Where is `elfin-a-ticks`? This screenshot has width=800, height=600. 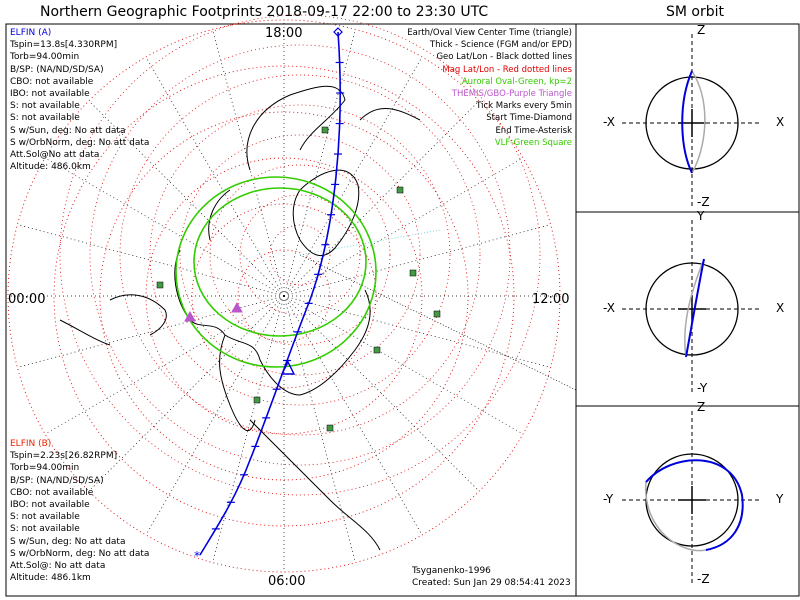 elfin-a-ticks is located at coordinates (278, 295).